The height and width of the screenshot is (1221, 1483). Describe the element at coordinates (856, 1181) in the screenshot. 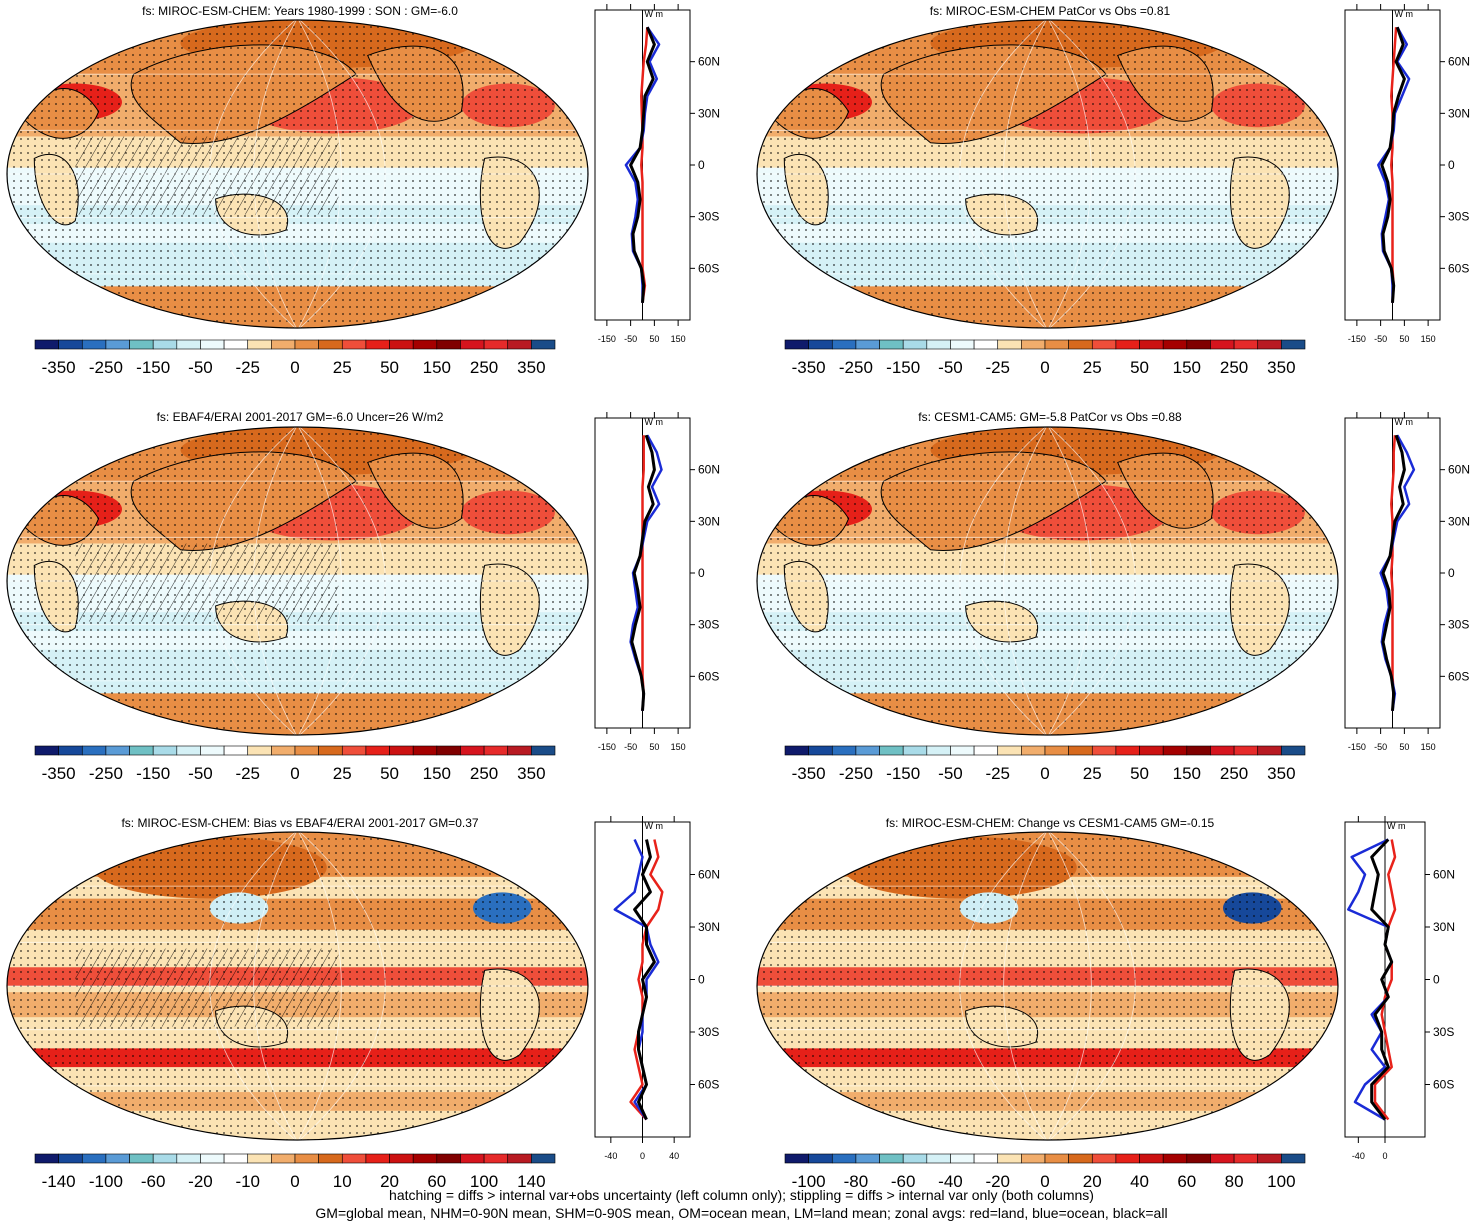

I see `colorbar-label: -80` at that location.